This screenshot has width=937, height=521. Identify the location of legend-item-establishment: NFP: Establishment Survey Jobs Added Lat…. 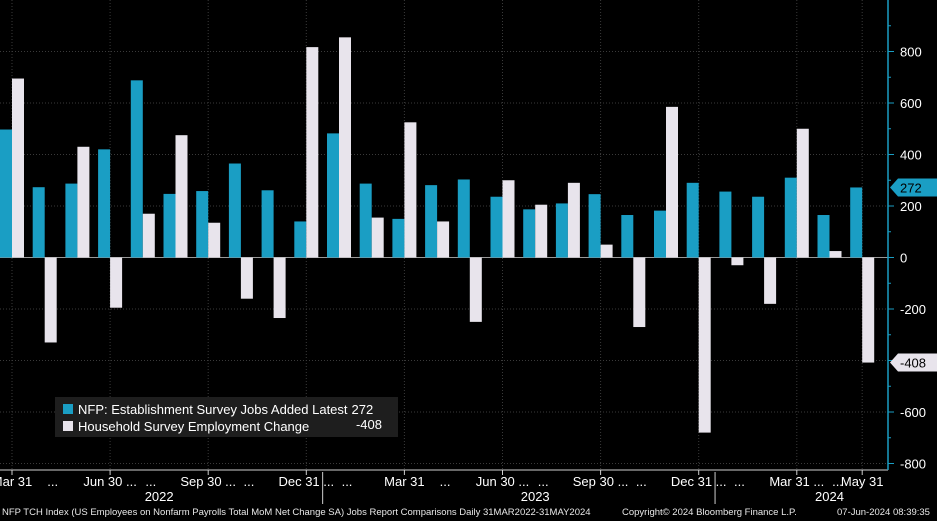
(226, 409).